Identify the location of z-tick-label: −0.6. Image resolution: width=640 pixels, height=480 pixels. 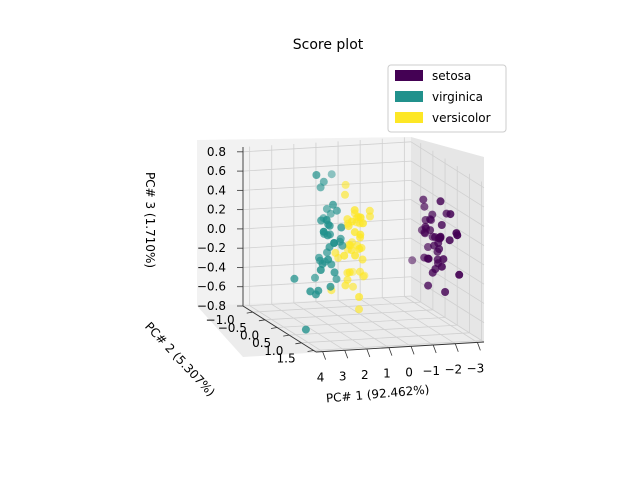
(211, 287).